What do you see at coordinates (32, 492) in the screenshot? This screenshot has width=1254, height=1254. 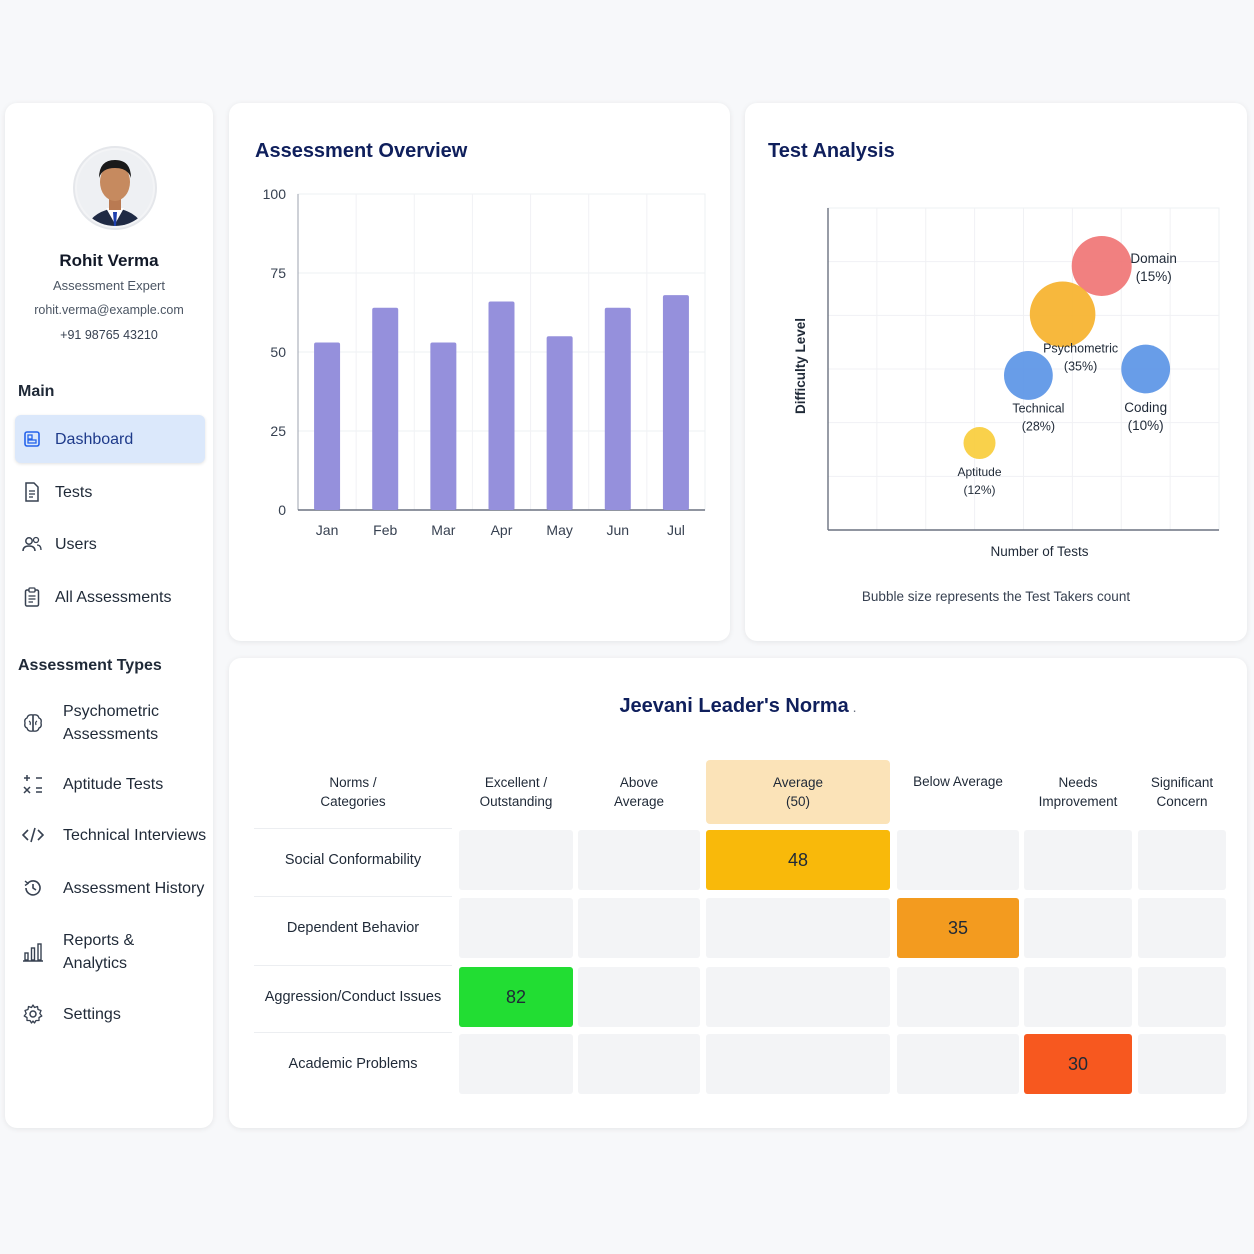 I see `document-icon` at bounding box center [32, 492].